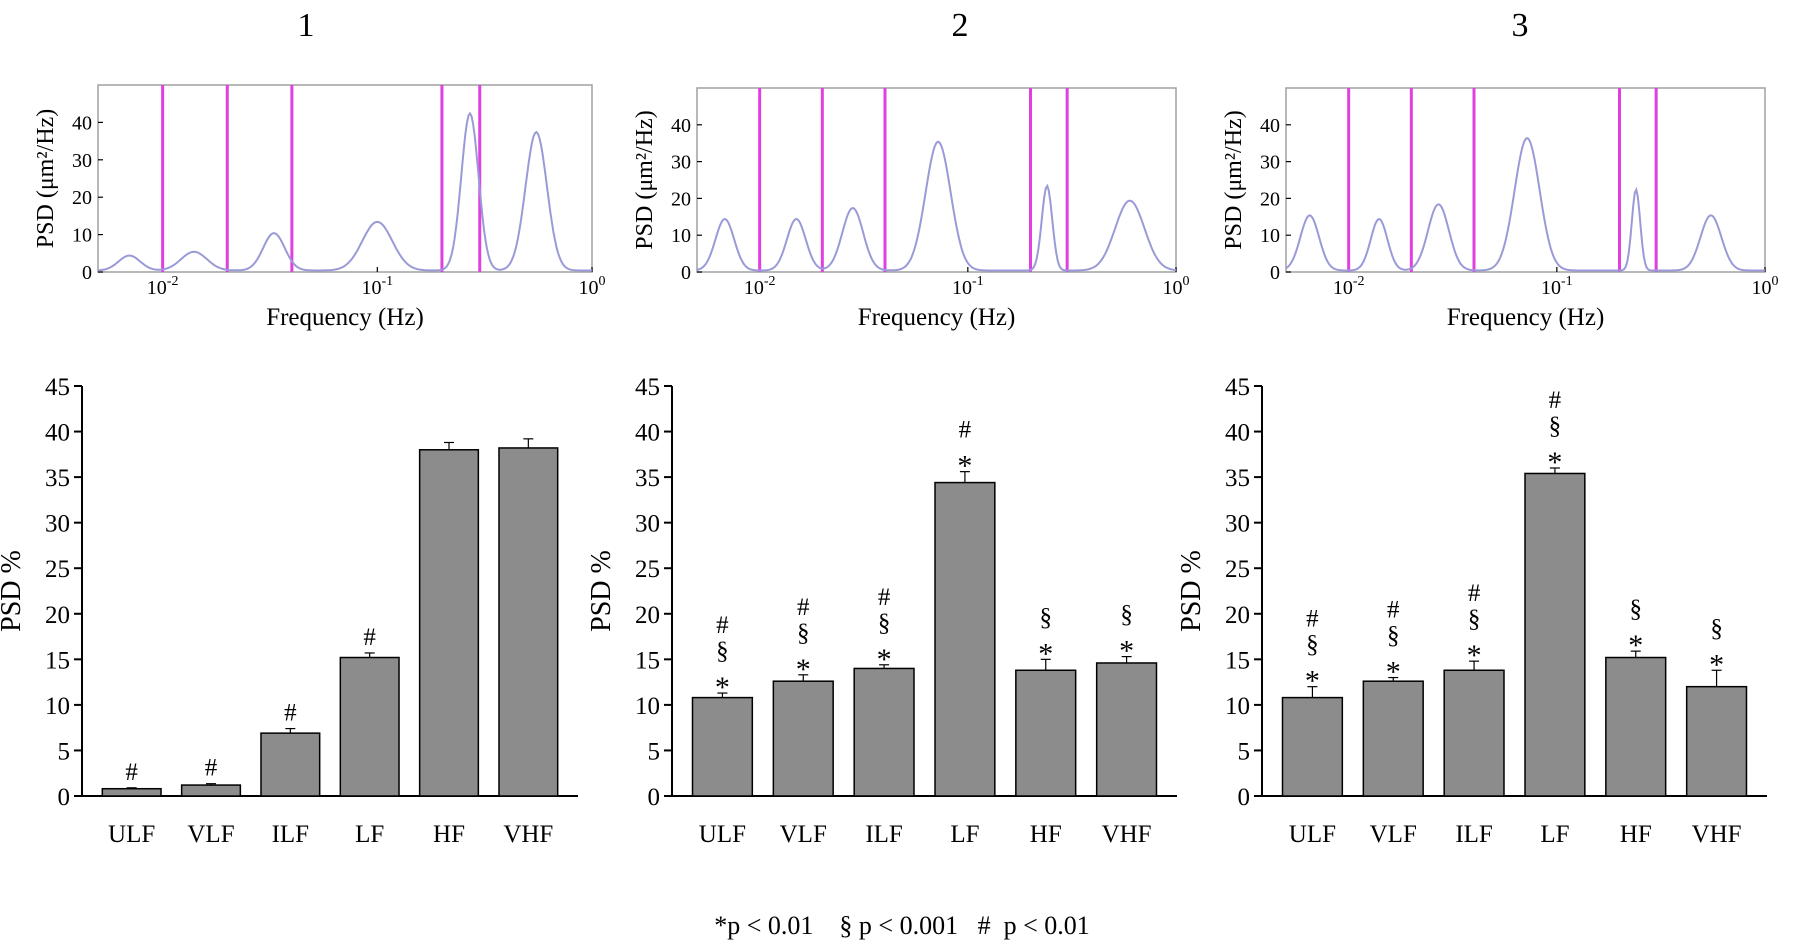 This screenshot has width=1805, height=949. I want to click on footnote: *p < 0.01 § p < 0.001 # p < 0.01, so click(902, 925).